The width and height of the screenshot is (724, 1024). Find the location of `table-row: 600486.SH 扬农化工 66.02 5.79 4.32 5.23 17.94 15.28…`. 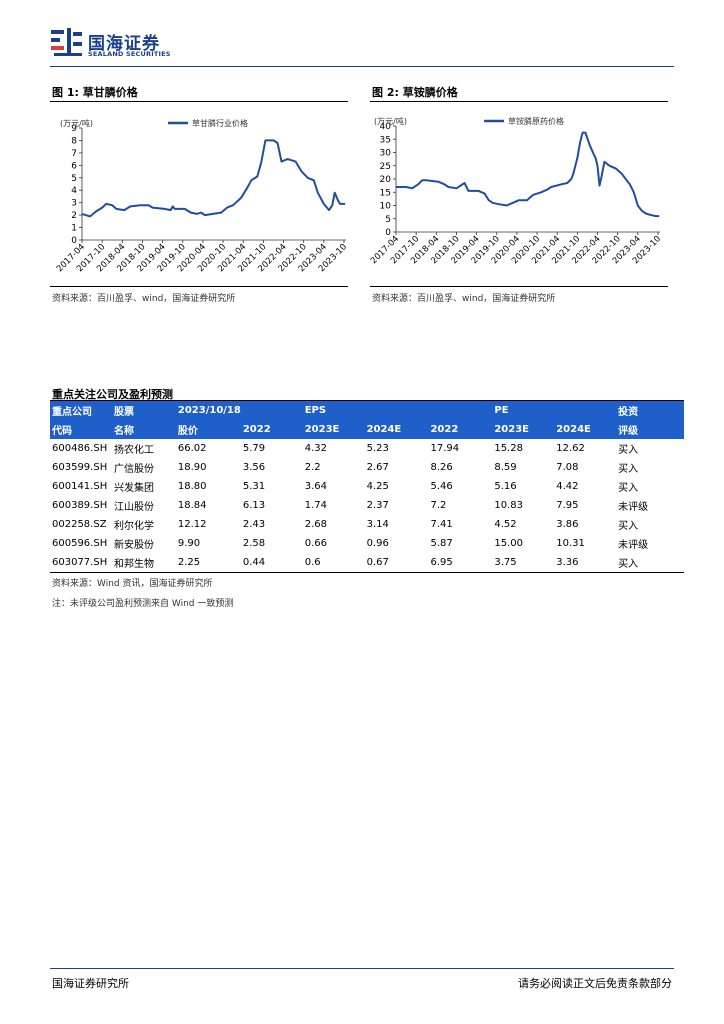

table-row: 600486.SH 扬农化工 66.02 5.79 4.32 5.23 17.94 15.28… is located at coordinates (367, 448).